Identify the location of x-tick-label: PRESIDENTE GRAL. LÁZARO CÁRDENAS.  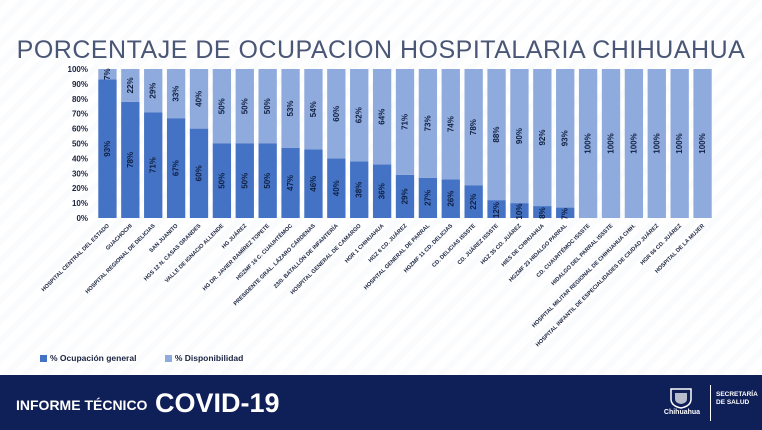
(274, 264).